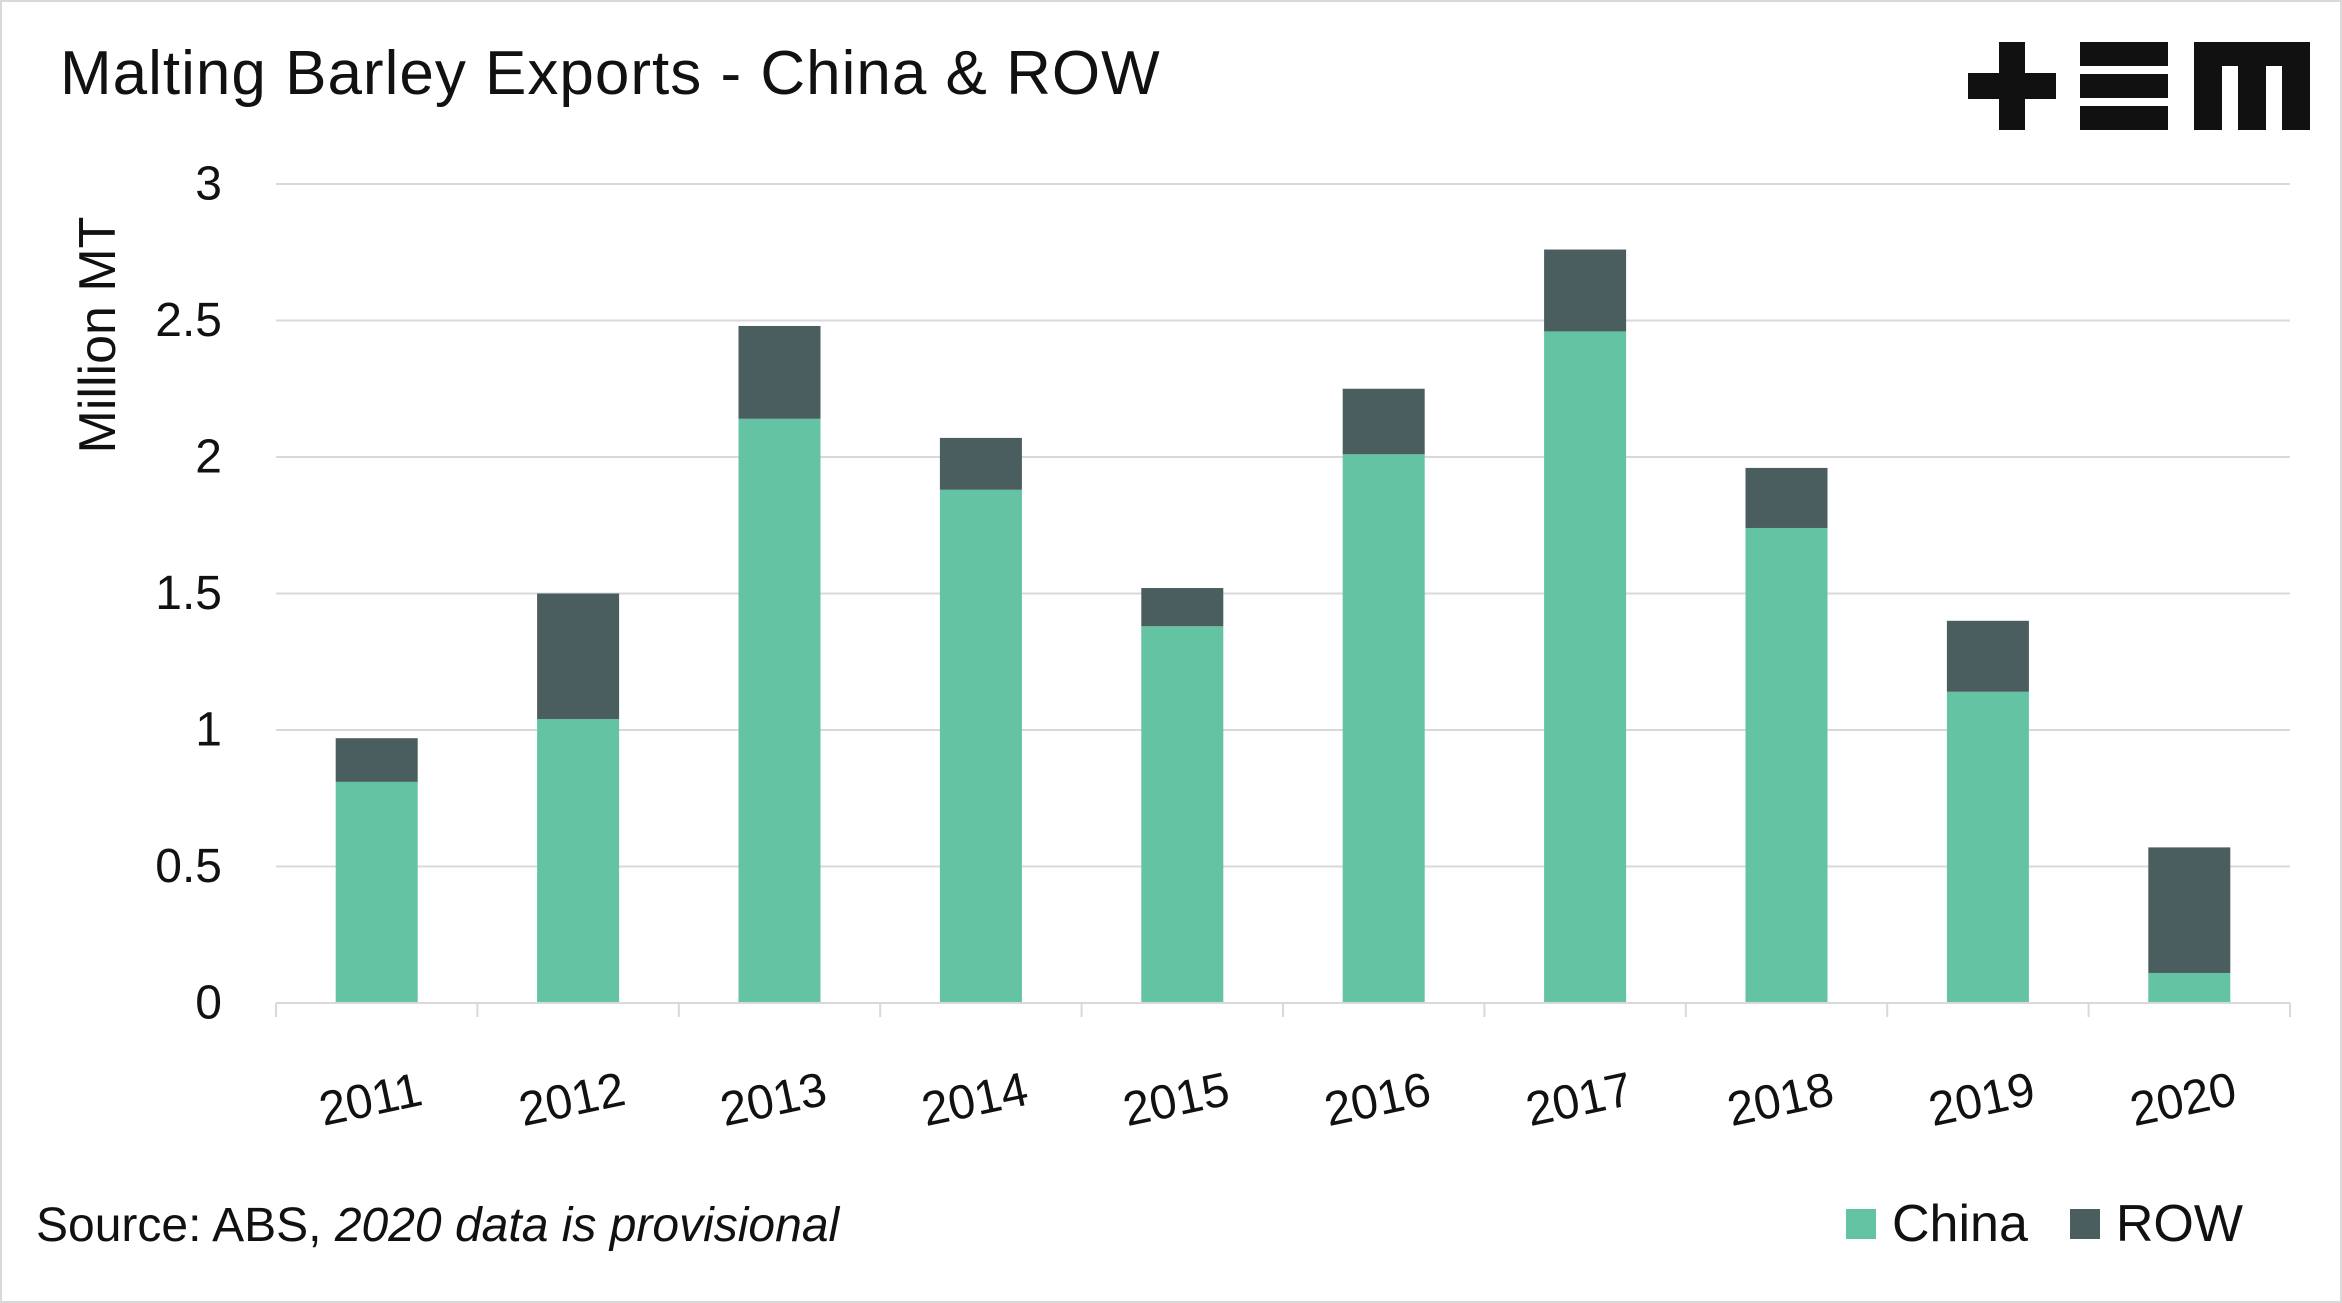  What do you see at coordinates (1182, 607) in the screenshot?
I see `bar-row-2015` at bounding box center [1182, 607].